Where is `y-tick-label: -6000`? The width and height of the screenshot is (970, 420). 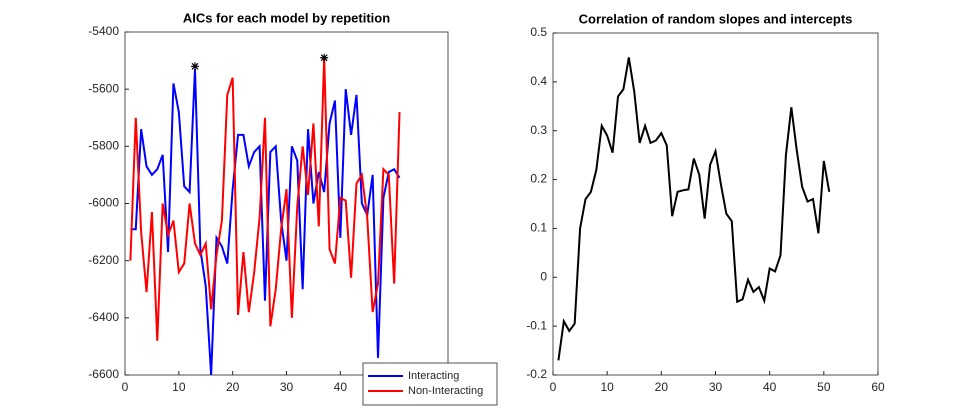
y-tick-label: -6000 is located at coordinates (103, 203).